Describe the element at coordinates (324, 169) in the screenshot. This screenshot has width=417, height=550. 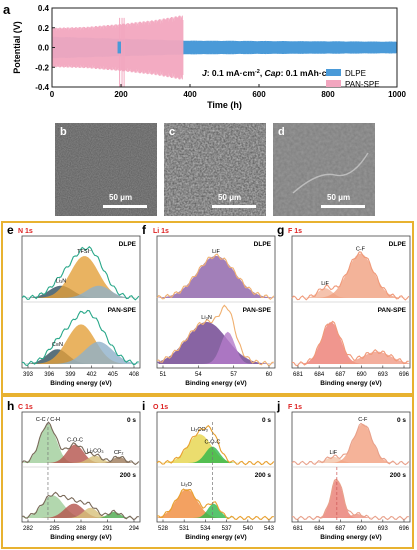
I see `sem-image-d` at that location.